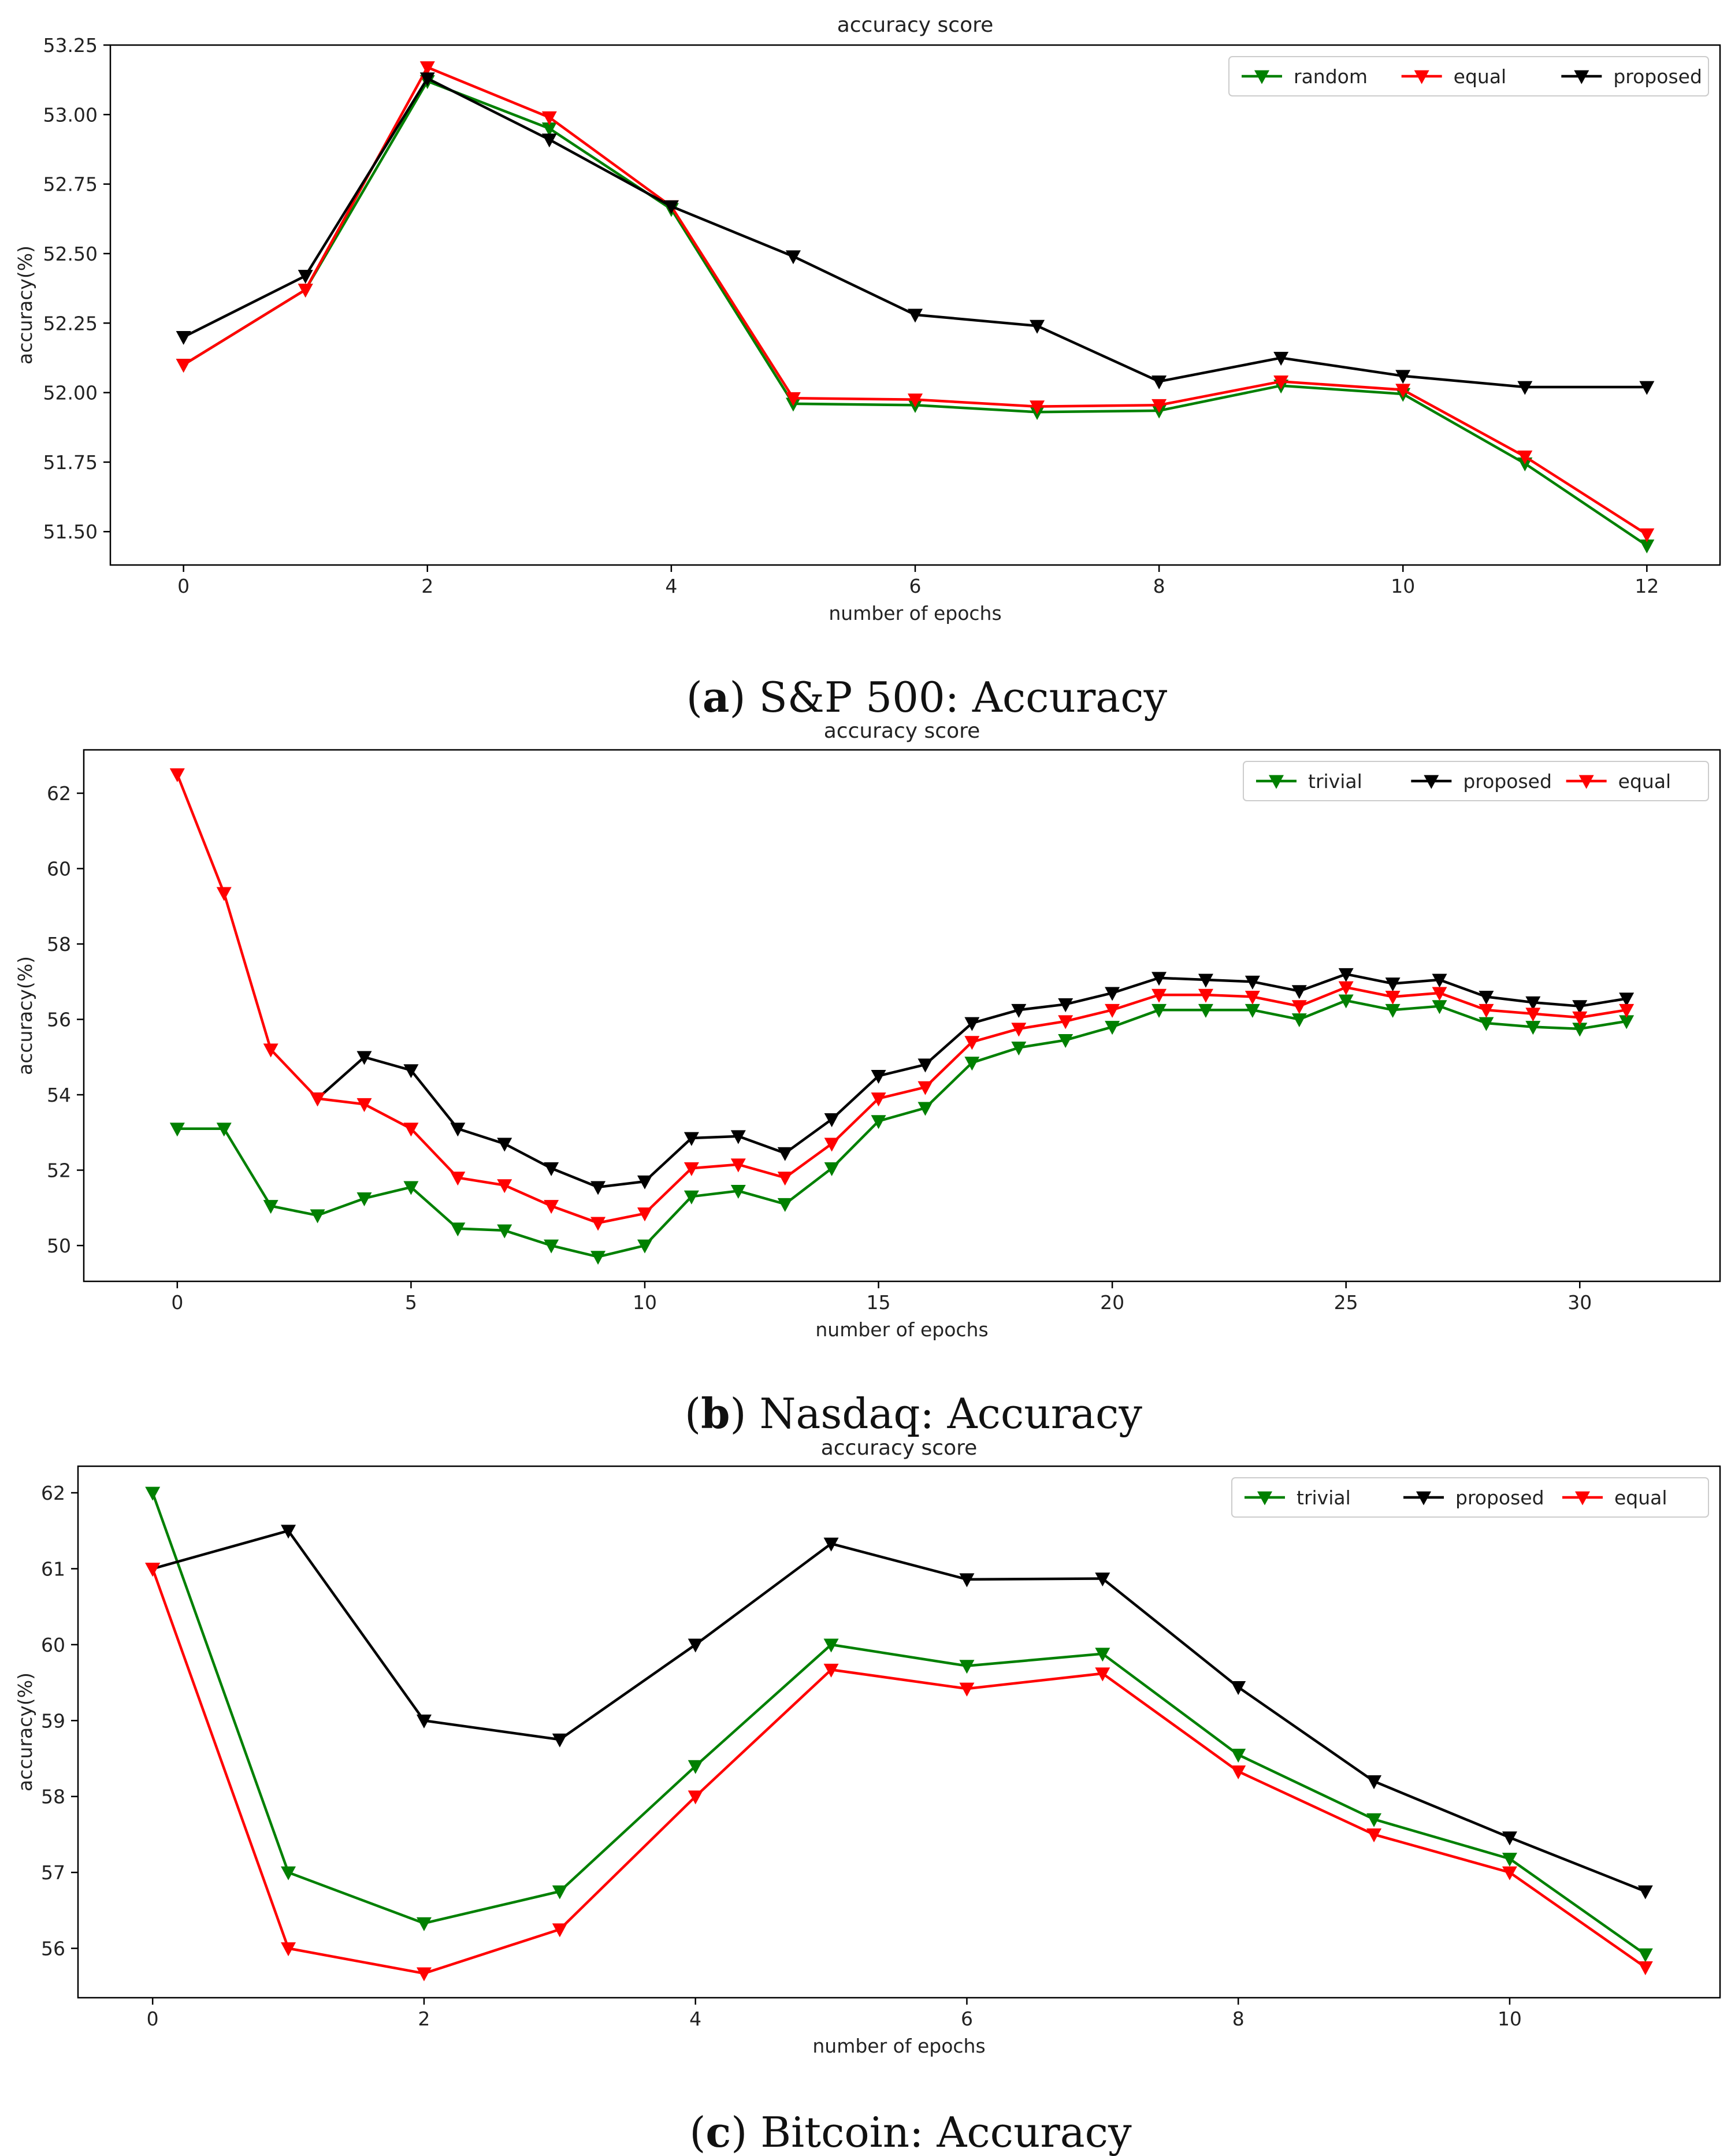  I want to click on legend-marker-trivial, so click(1264, 1499).